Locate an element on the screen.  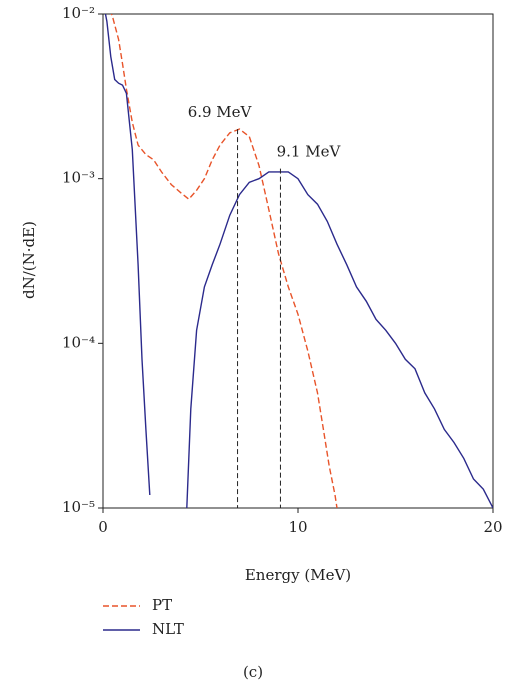
legend-label: PT is located at coordinates (162, 605).